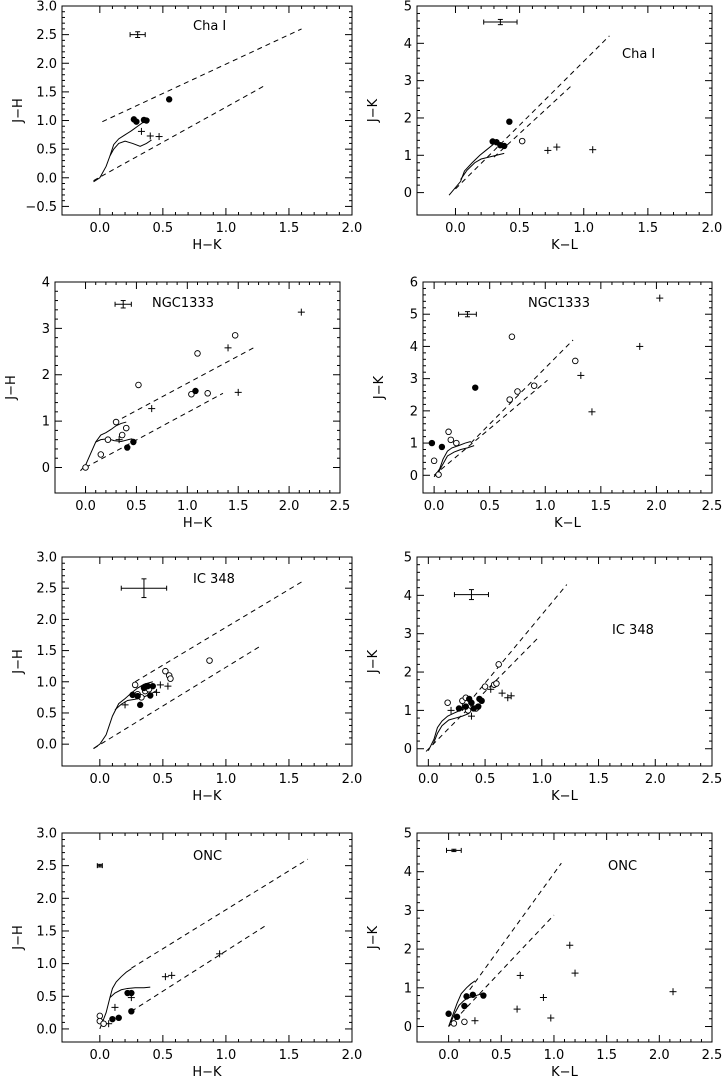 The image size is (727, 1091). I want to click on panel-8: 0.0 0.5 1.0 1.5 2.0 2.5 0 1 2 3 4 5 K−L J−K ONC, so click(544, 954).